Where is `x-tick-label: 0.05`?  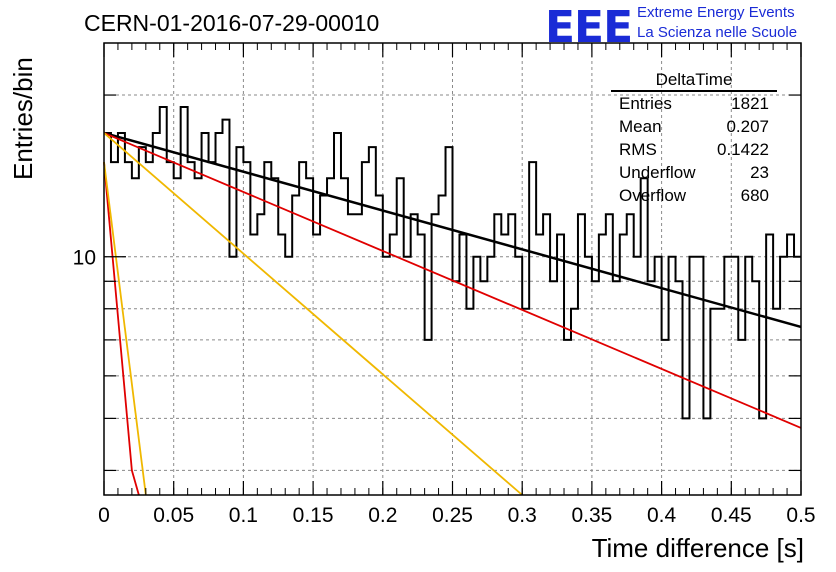
x-tick-label: 0.05 is located at coordinates (173, 515).